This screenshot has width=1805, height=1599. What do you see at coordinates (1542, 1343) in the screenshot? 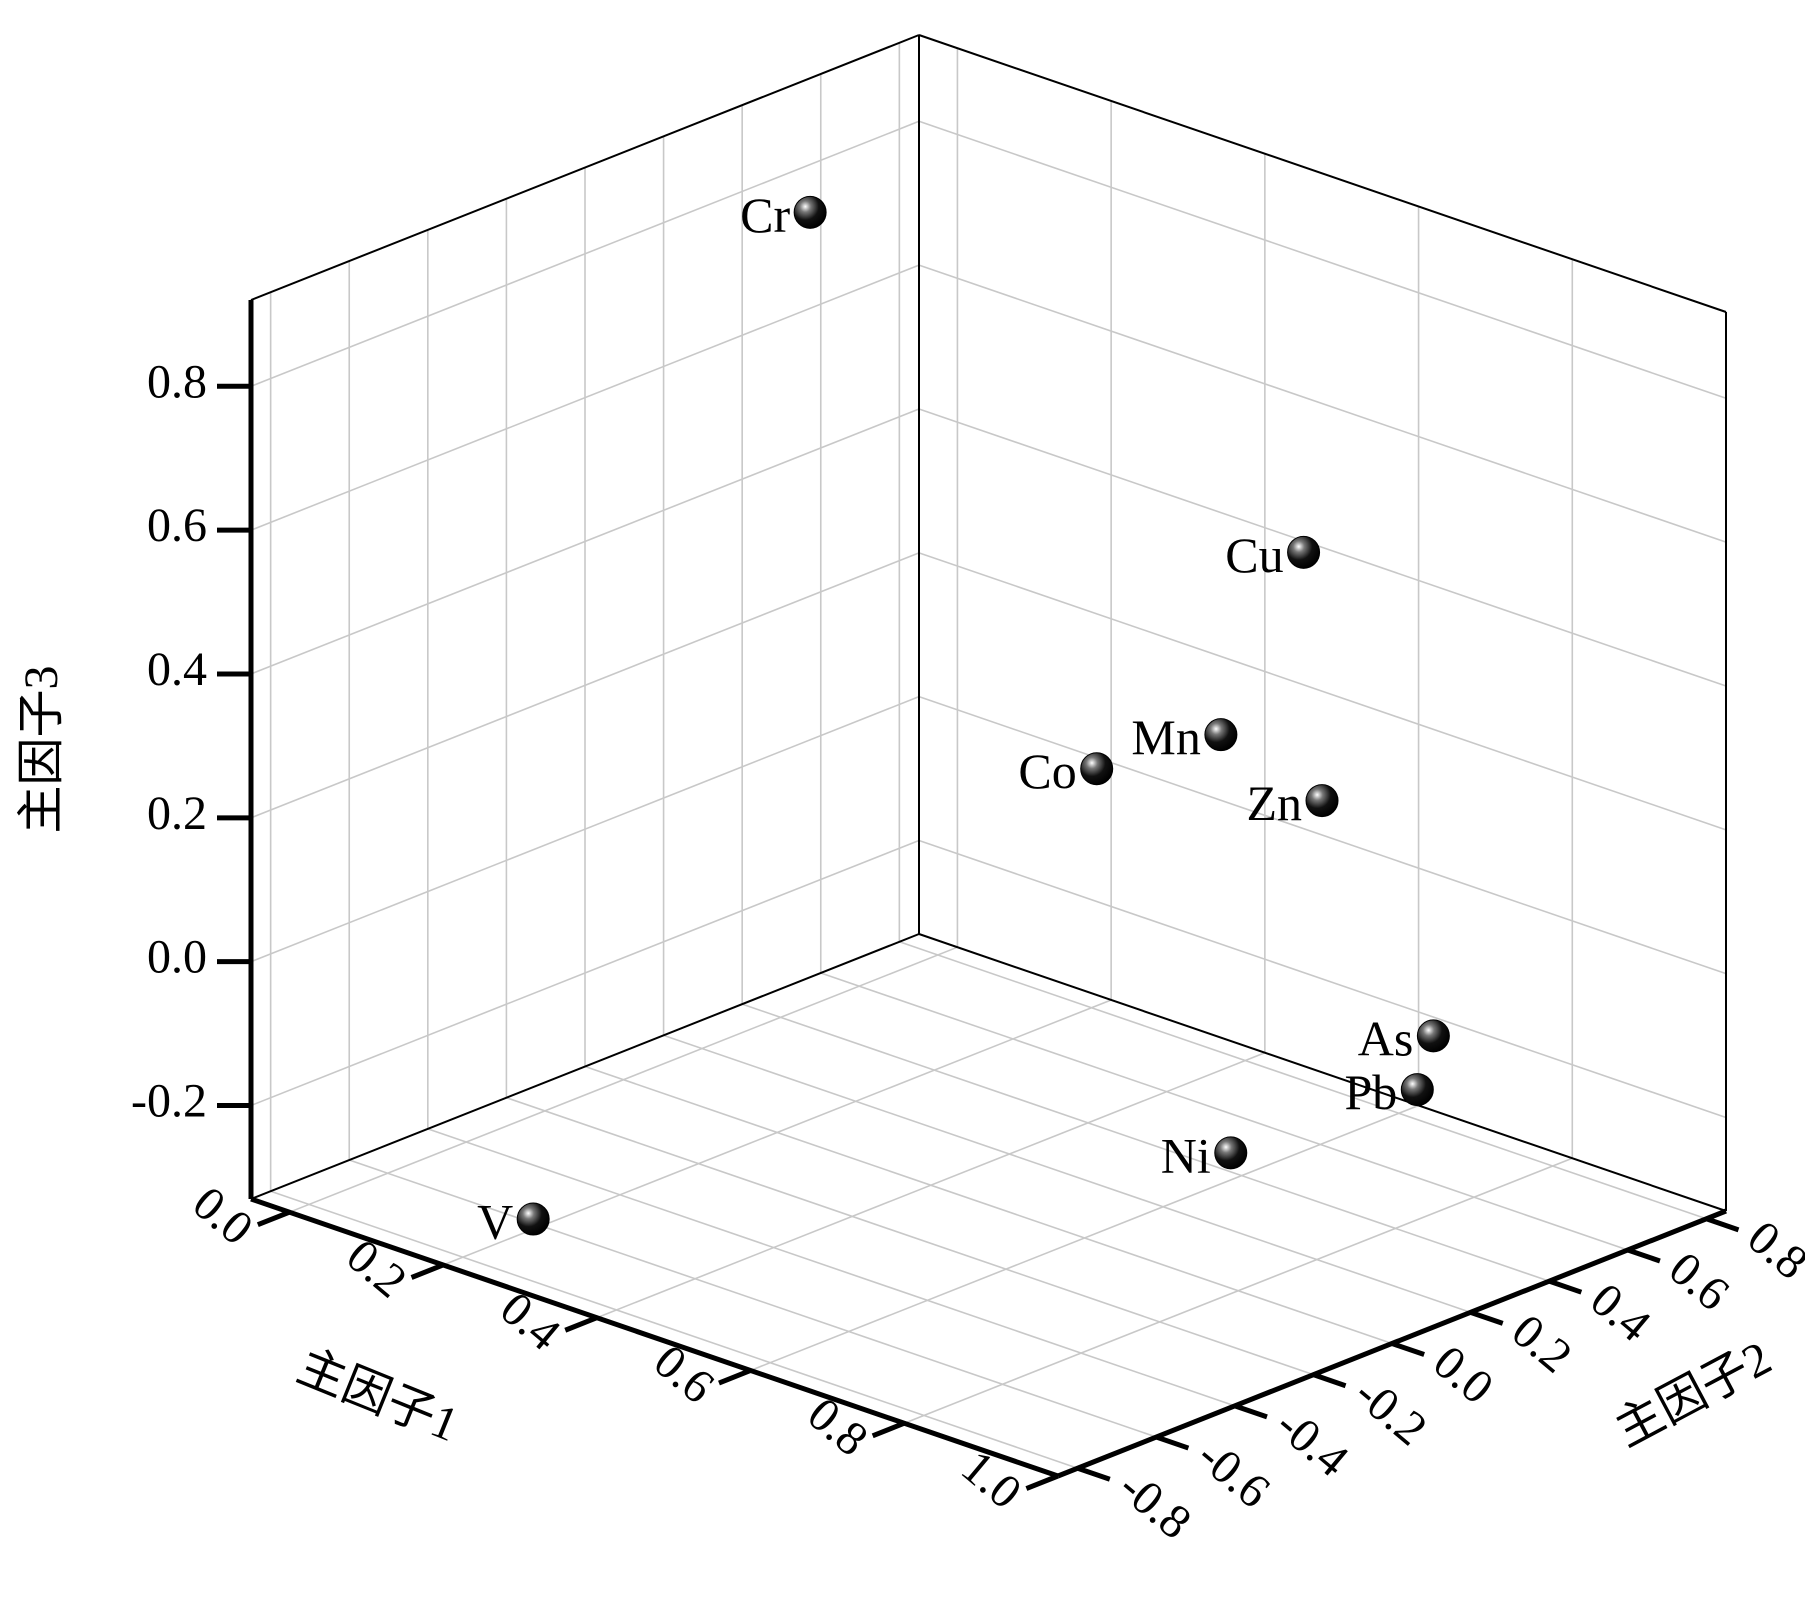
I see `y-tick-label: 0.2` at bounding box center [1542, 1343].